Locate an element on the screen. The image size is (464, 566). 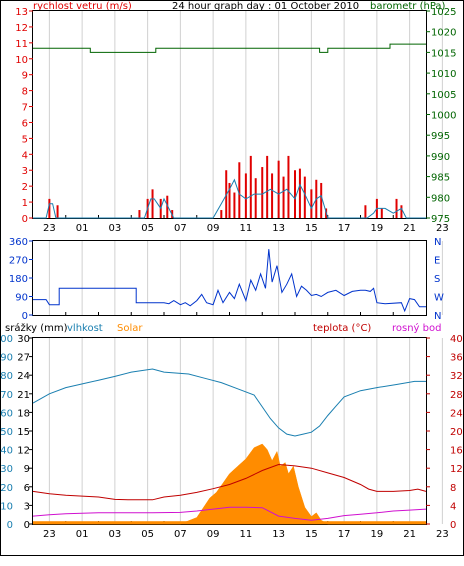
rain-tick-label: 40 is located at coordinates (6, 451).